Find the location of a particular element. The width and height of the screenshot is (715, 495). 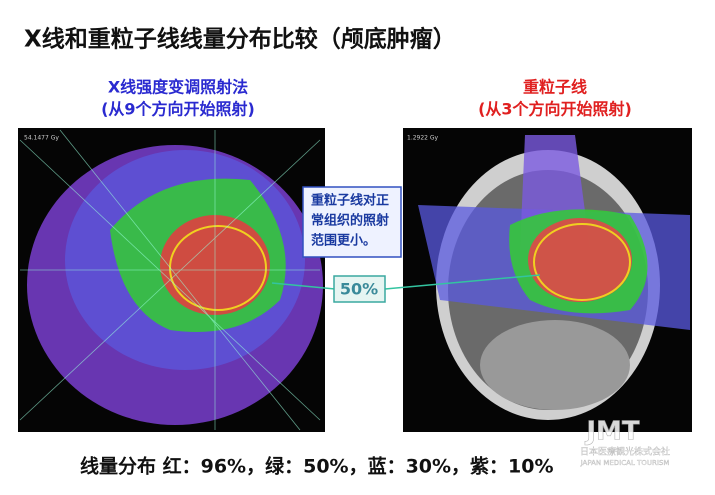

footer: 线量分布 红：96%，绿：50%，蓝：30%，紫：10% is located at coordinates (317, 466).